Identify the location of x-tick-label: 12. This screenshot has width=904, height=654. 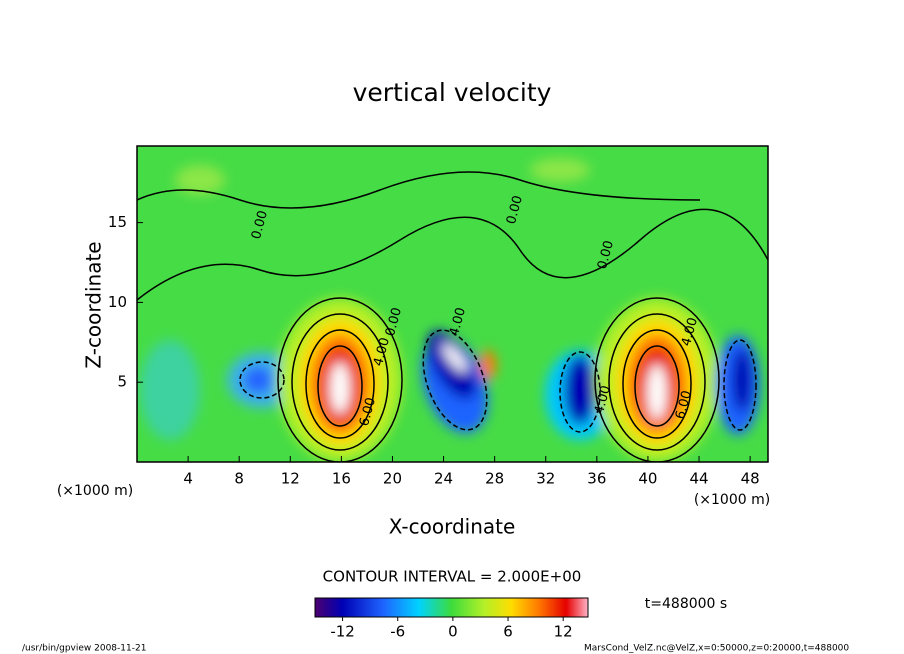
(290, 479).